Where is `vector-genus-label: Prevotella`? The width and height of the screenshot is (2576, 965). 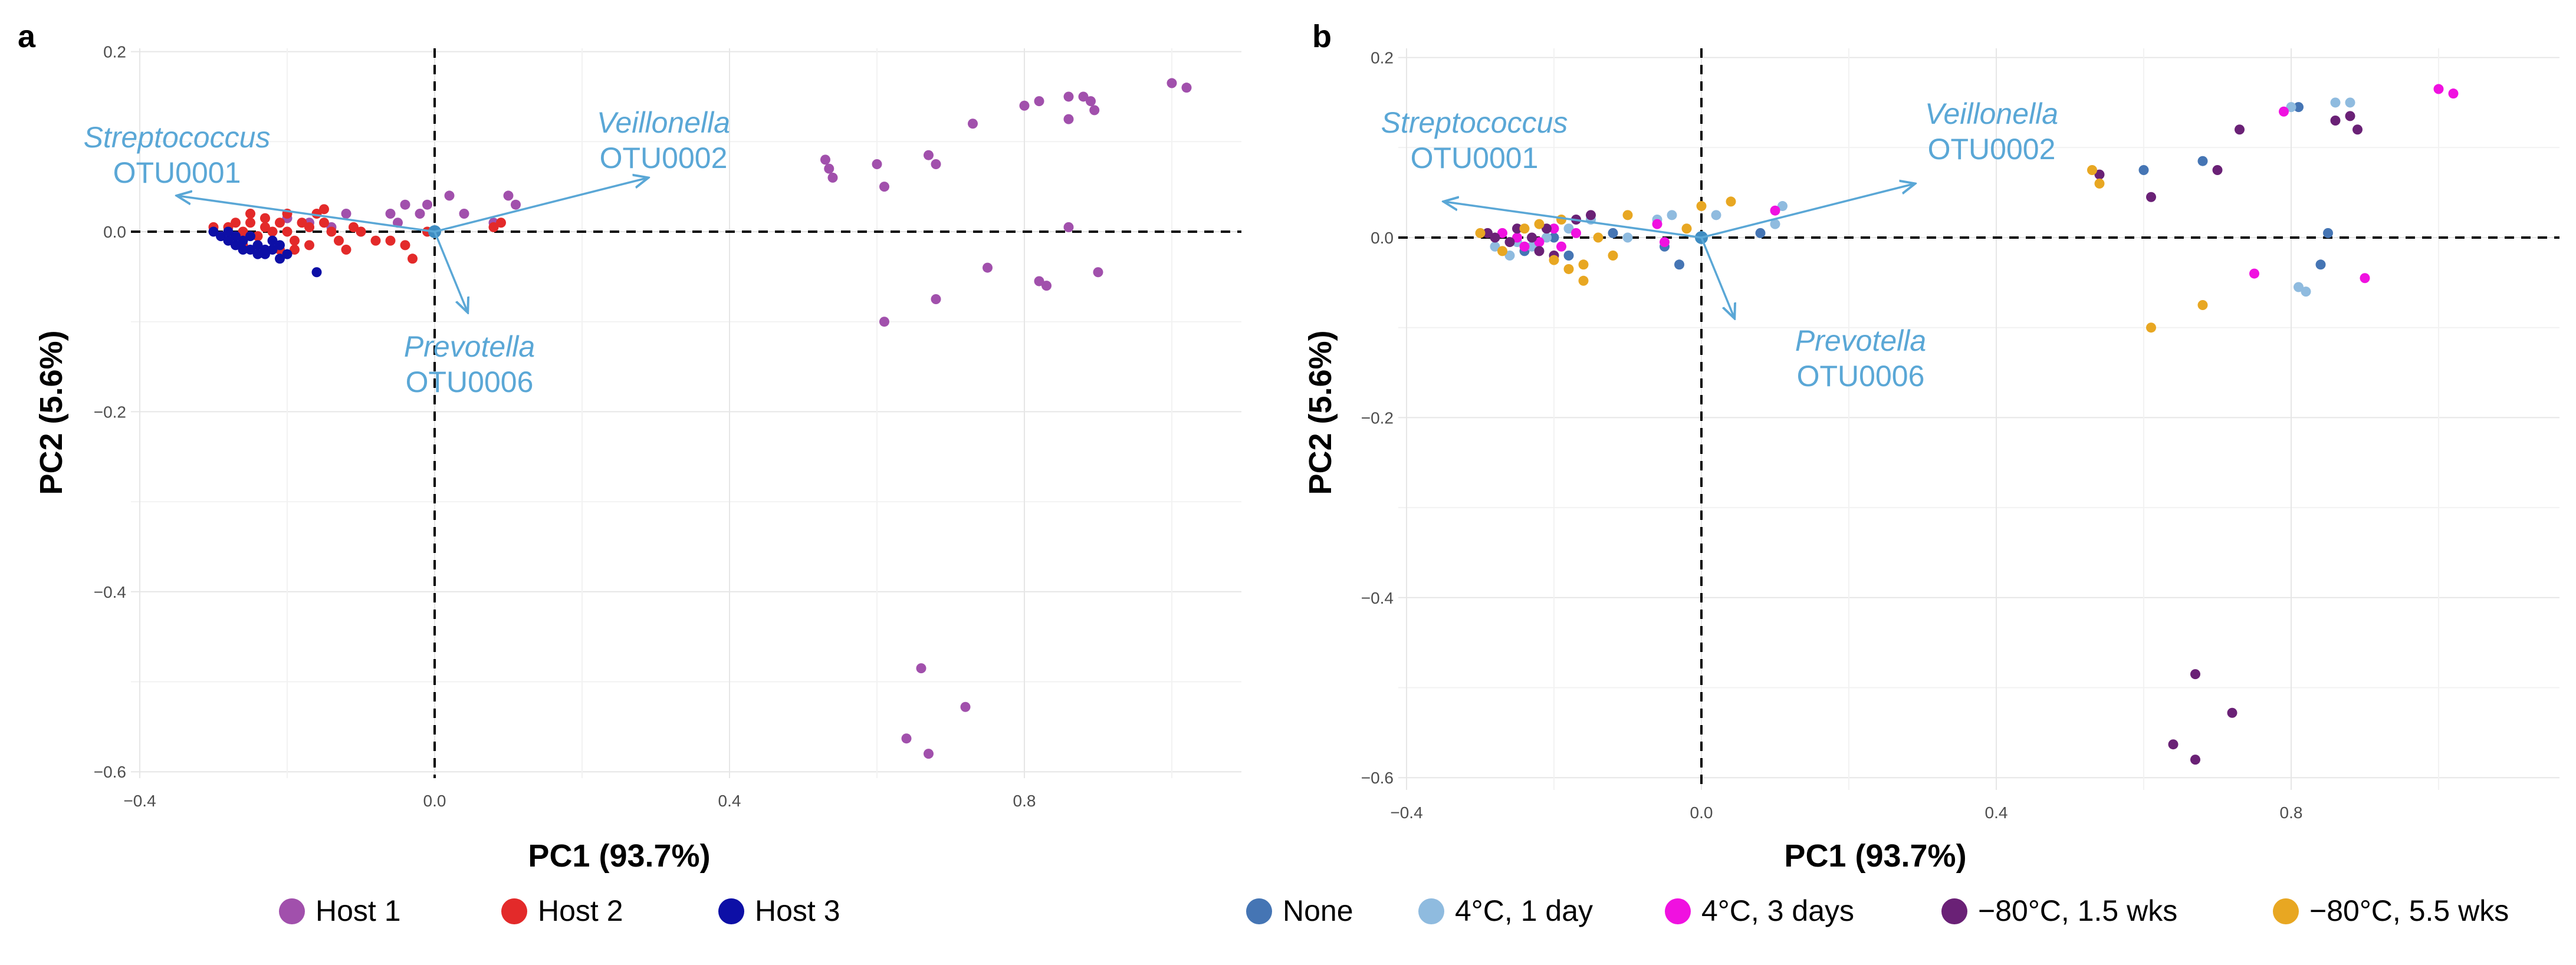 vector-genus-label: Prevotella is located at coordinates (1860, 340).